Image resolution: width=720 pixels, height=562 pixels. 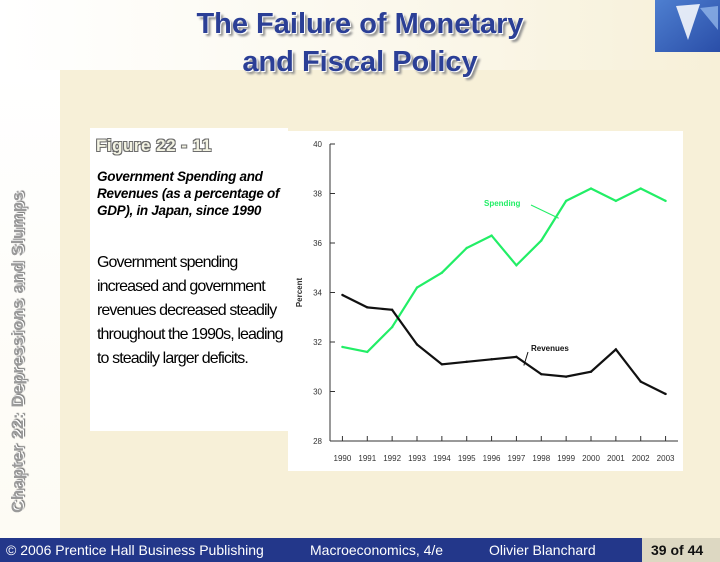 What do you see at coordinates (517, 458) in the screenshot?
I see `x-tick-label: 1997` at bounding box center [517, 458].